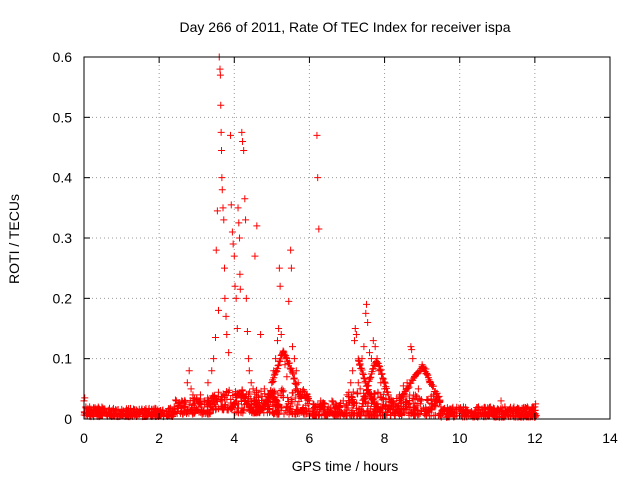 This screenshot has width=640, height=480. I want to click on y-tick-label: 0.2, so click(63, 298).